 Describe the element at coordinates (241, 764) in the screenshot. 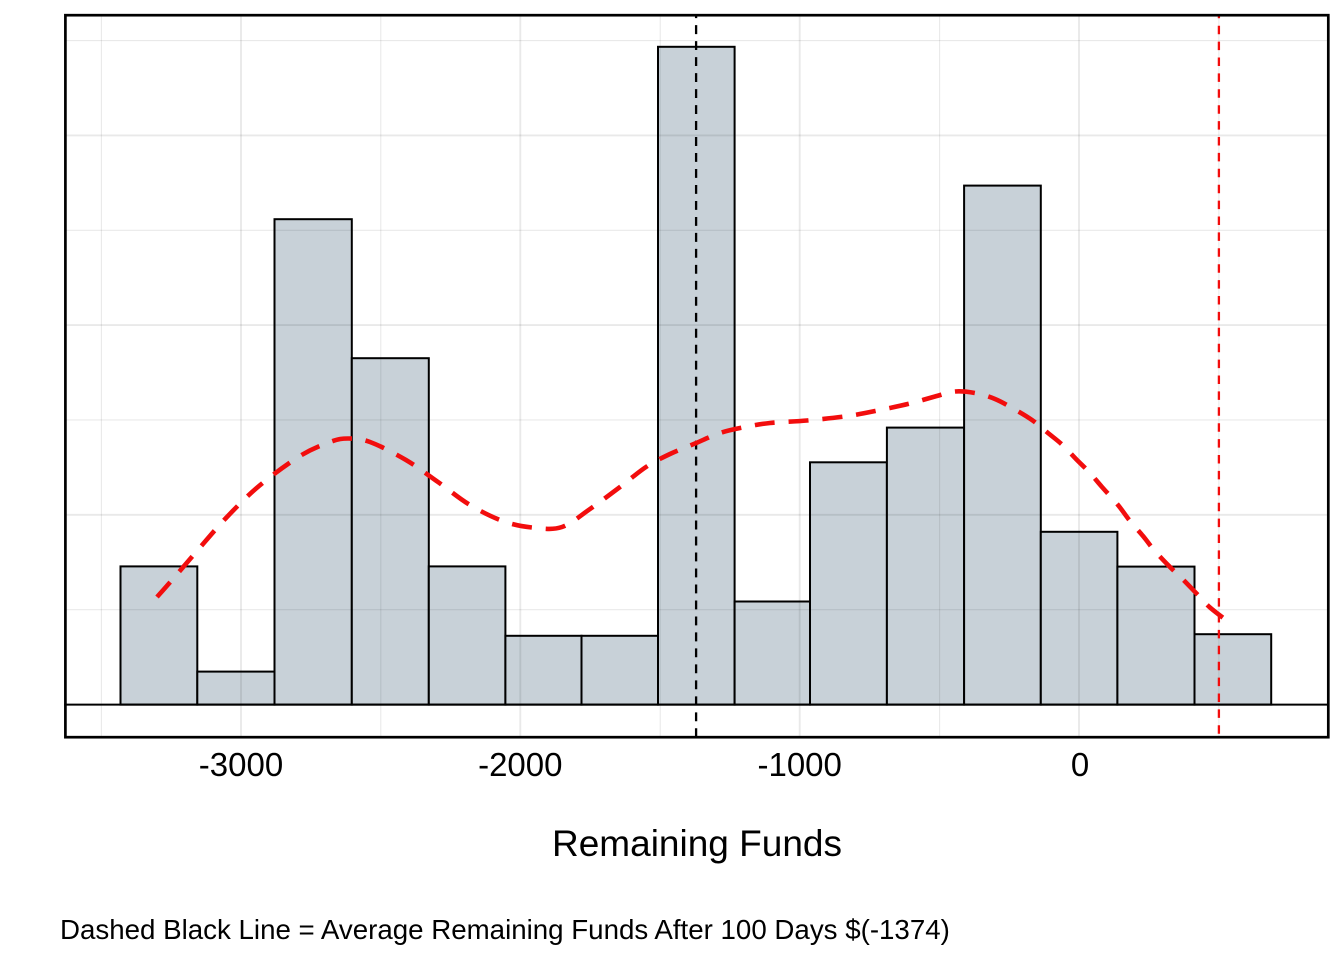

I see `svg-text: -3000` at that location.